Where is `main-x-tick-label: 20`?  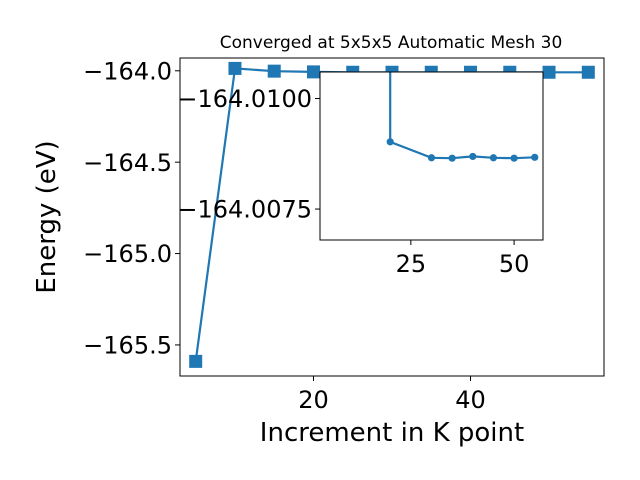 main-x-tick-label: 20 is located at coordinates (313, 400).